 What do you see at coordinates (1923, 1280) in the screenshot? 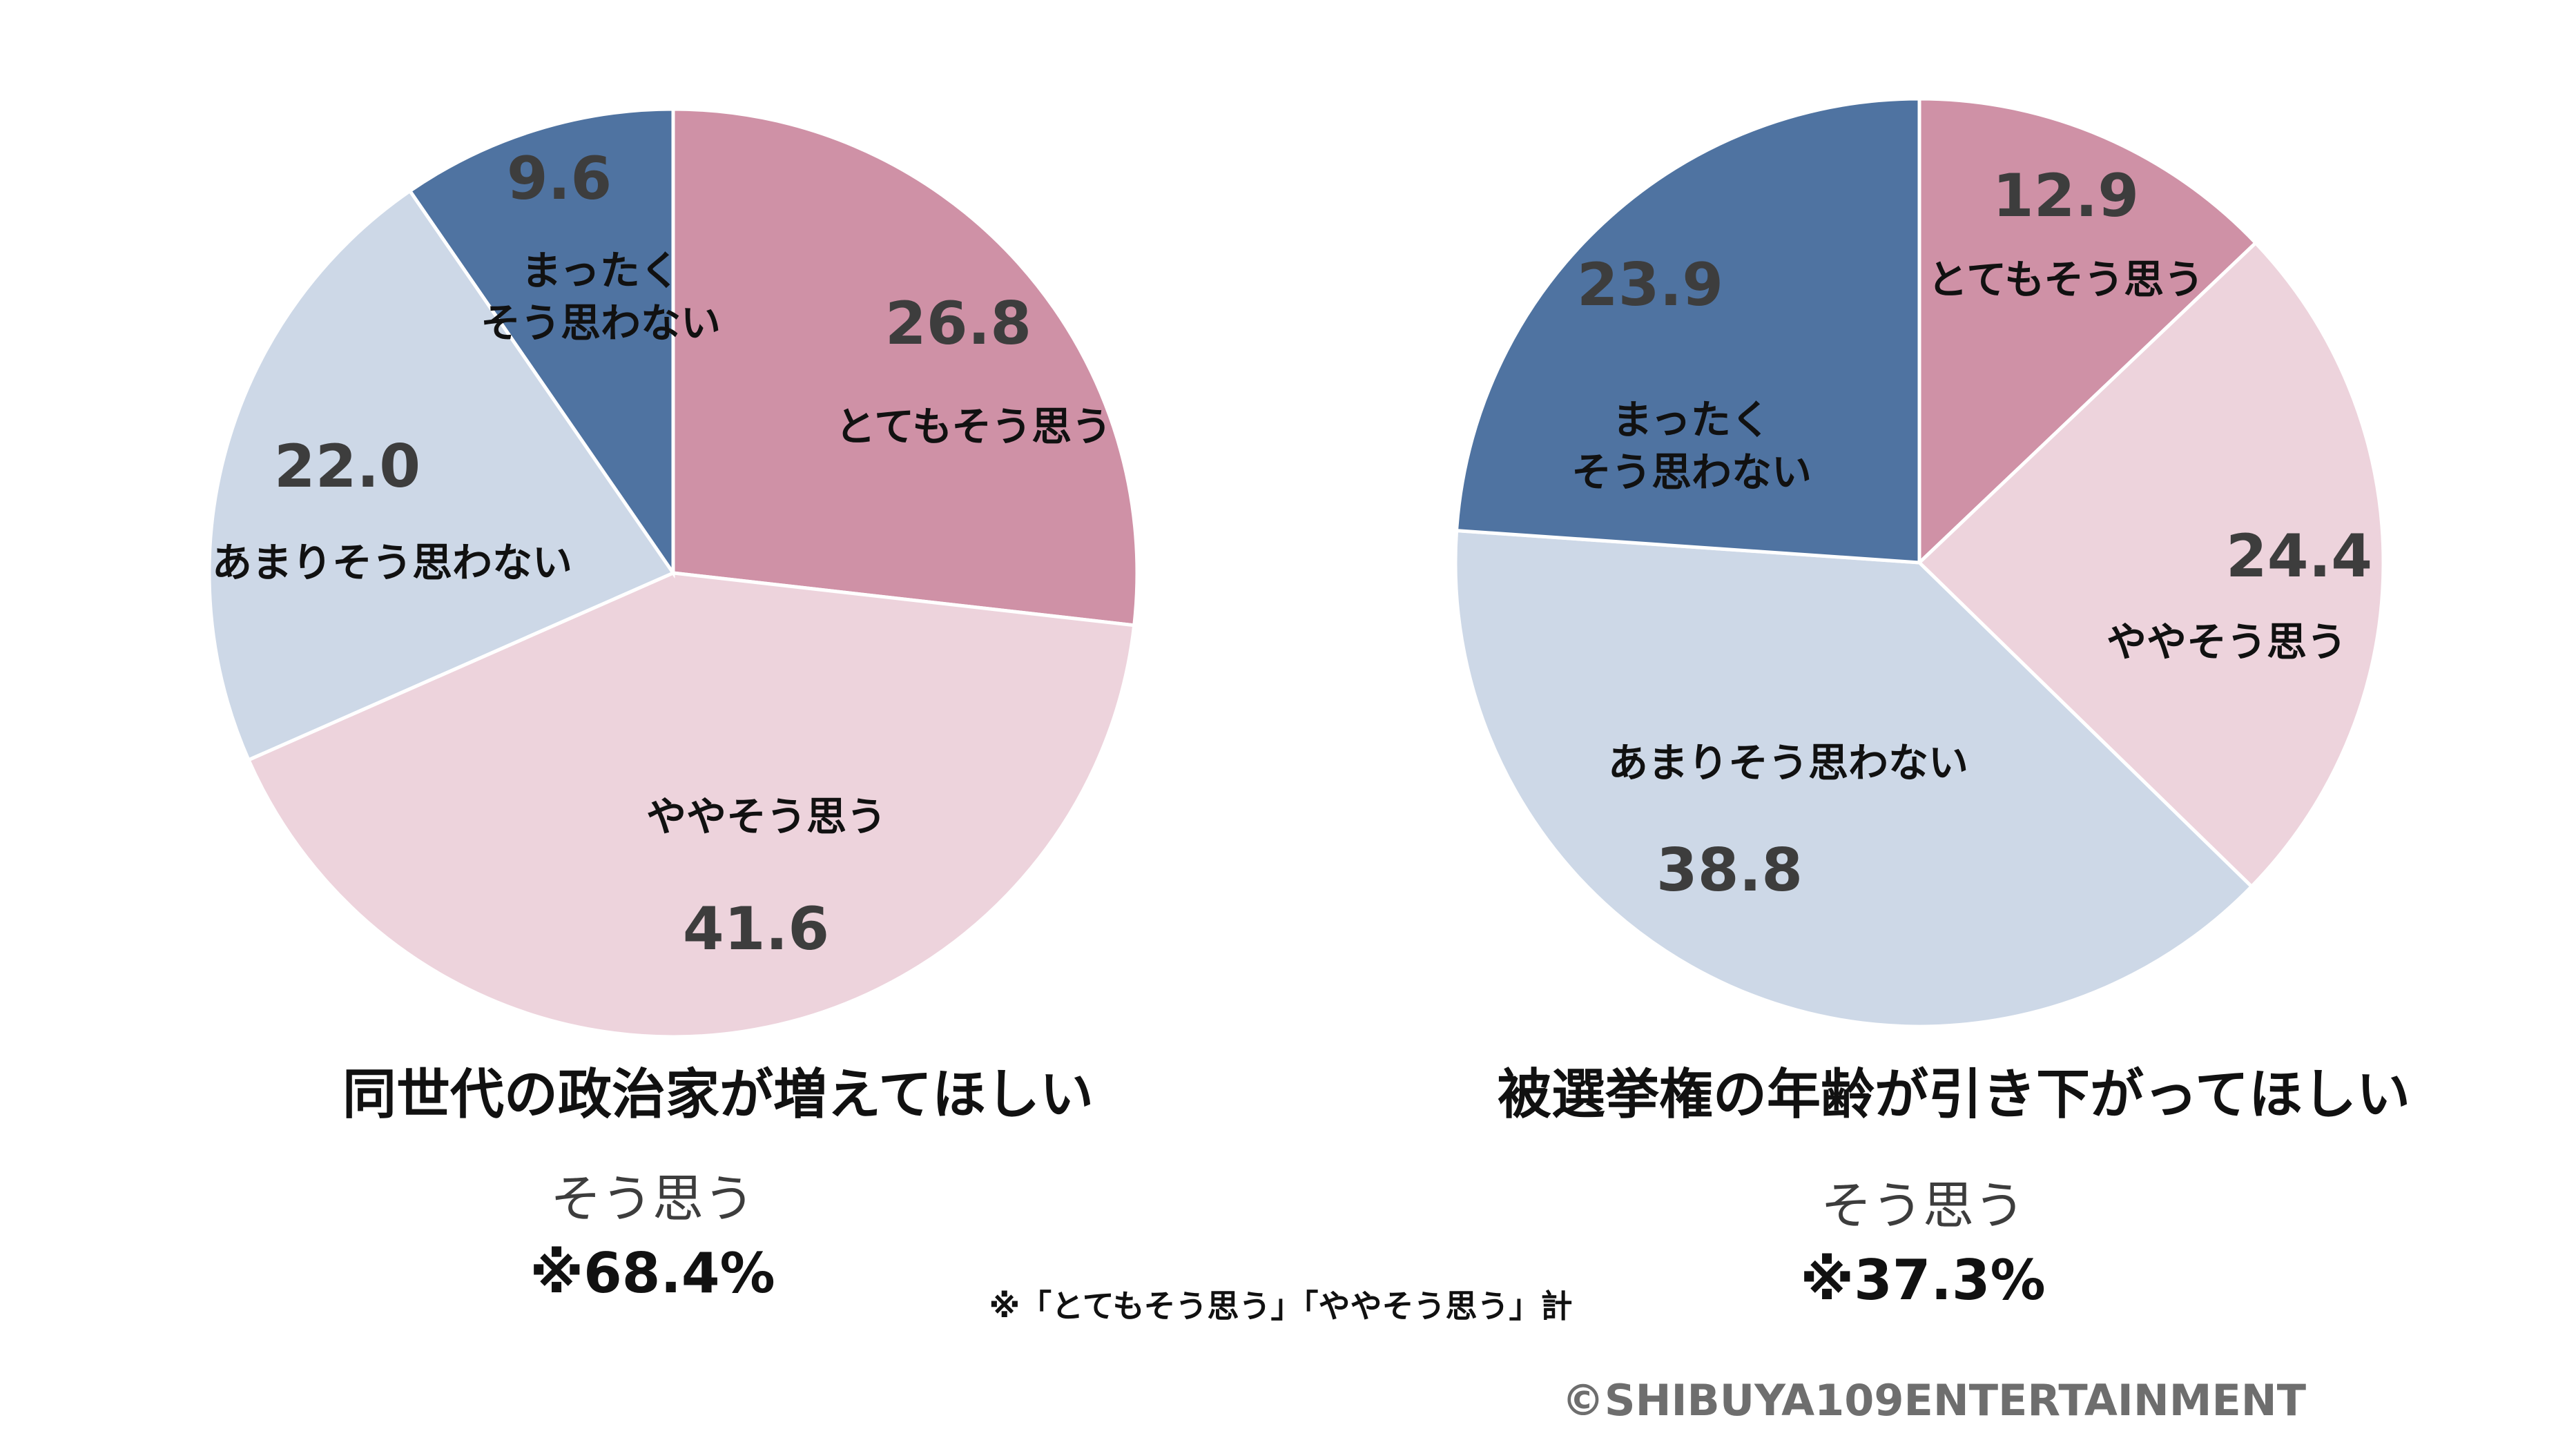
I see `summary-value-candidacy-age: ※37.3%` at bounding box center [1923, 1280].